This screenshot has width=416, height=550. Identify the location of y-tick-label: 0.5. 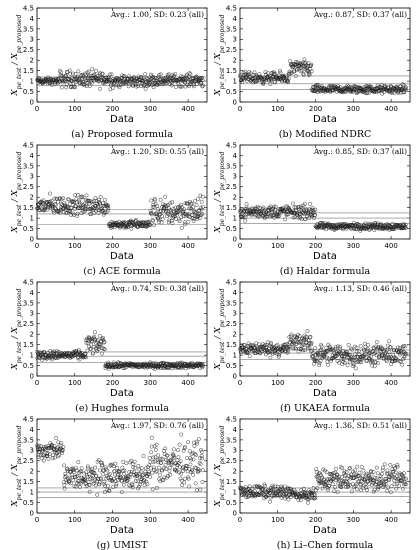
(28, 503).